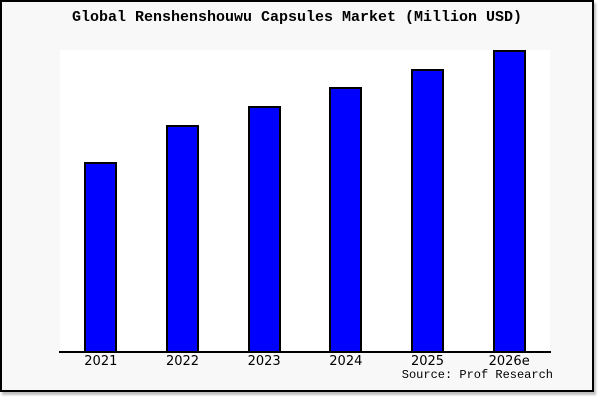 The height and width of the screenshot is (400, 600). Describe the element at coordinates (305, 352) in the screenshot. I see `x-axis-line` at that location.